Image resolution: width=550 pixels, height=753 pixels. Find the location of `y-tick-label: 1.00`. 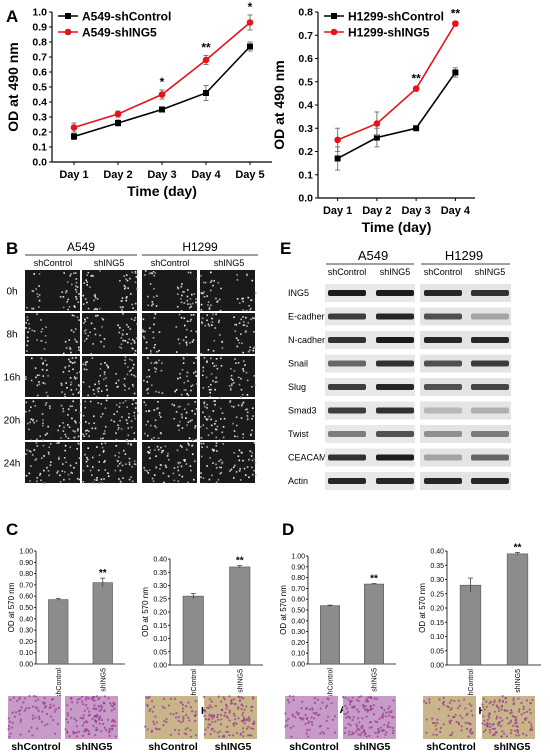

y-tick-label: 1.00 is located at coordinates (298, 557).